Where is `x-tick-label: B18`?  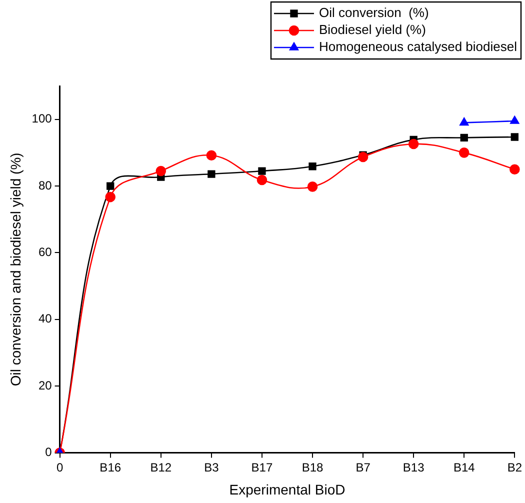 x-tick-label: B18 is located at coordinates (313, 467).